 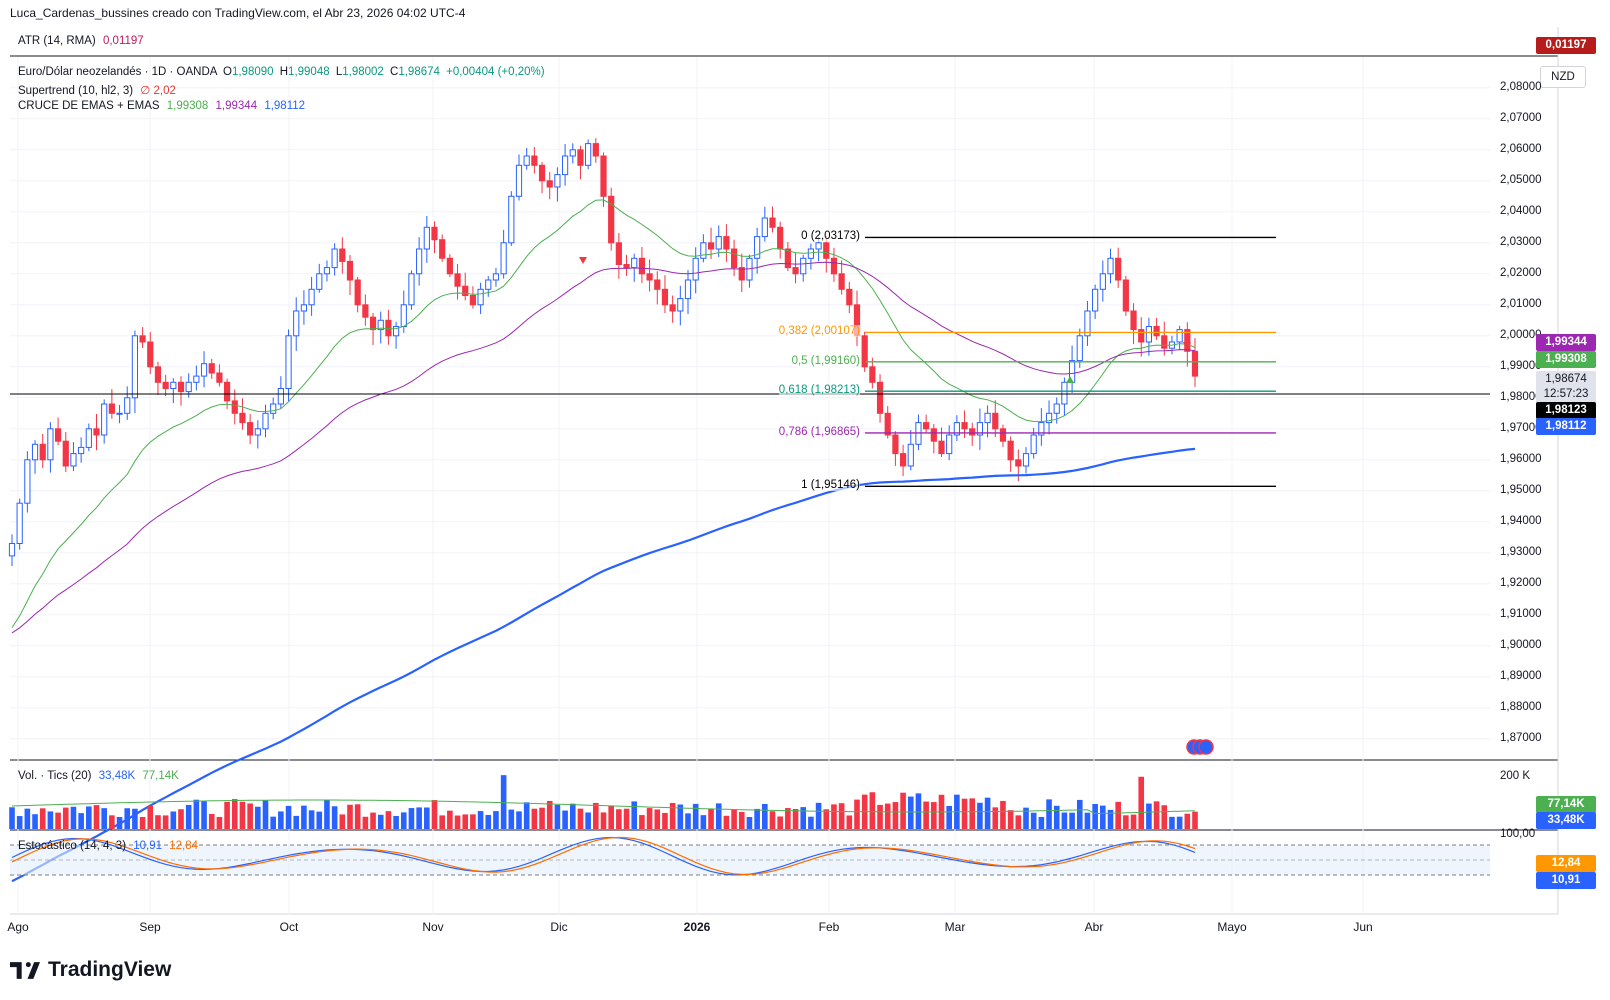 What do you see at coordinates (97, 90) in the screenshot?
I see `supertrend-legend: Supertrend (10, hl2, 3) ∅ 2,02` at bounding box center [97, 90].